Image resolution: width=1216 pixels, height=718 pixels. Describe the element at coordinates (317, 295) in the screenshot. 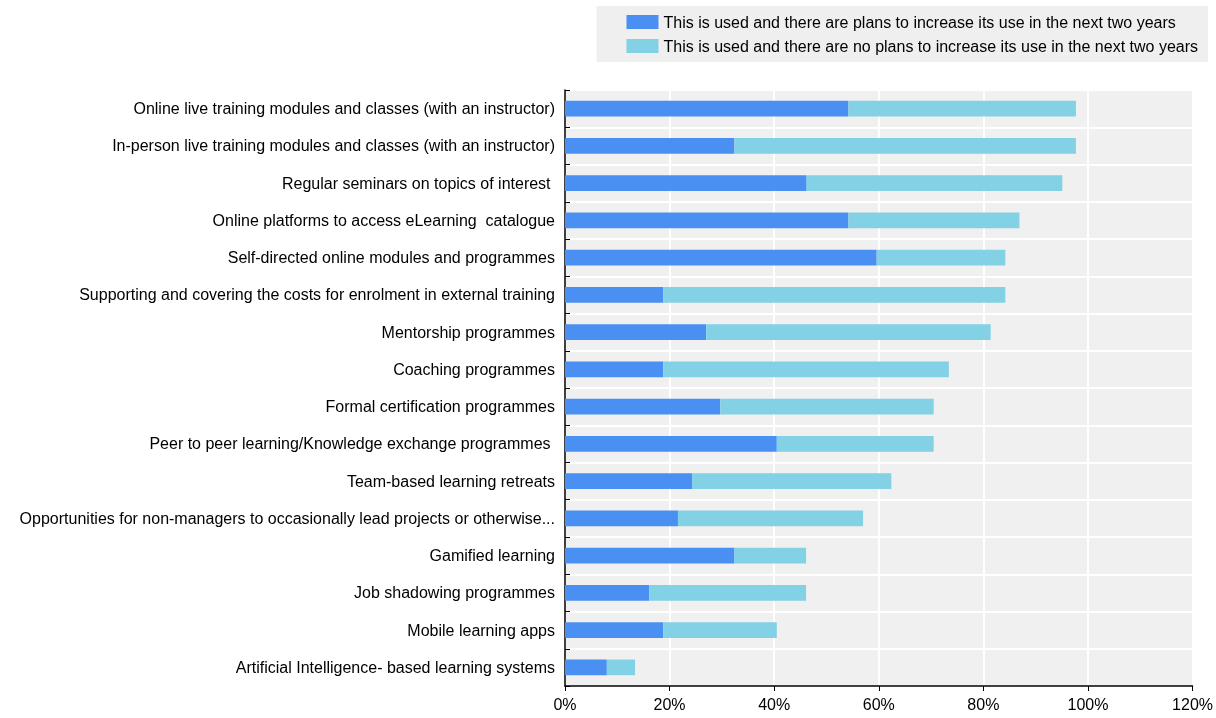

I see `y-tick-label: Supporting and covering the costs for enrolment in external training` at that location.